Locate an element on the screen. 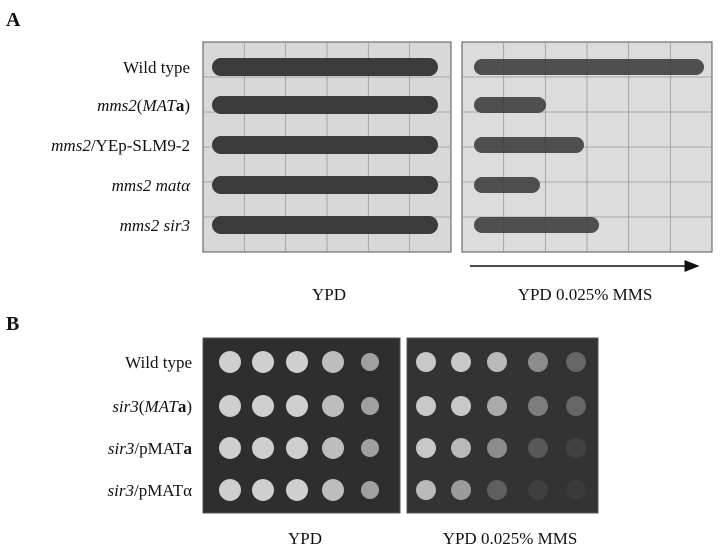 The width and height of the screenshot is (720, 552). strain-label: sir3/pMATa is located at coordinates (150, 448).